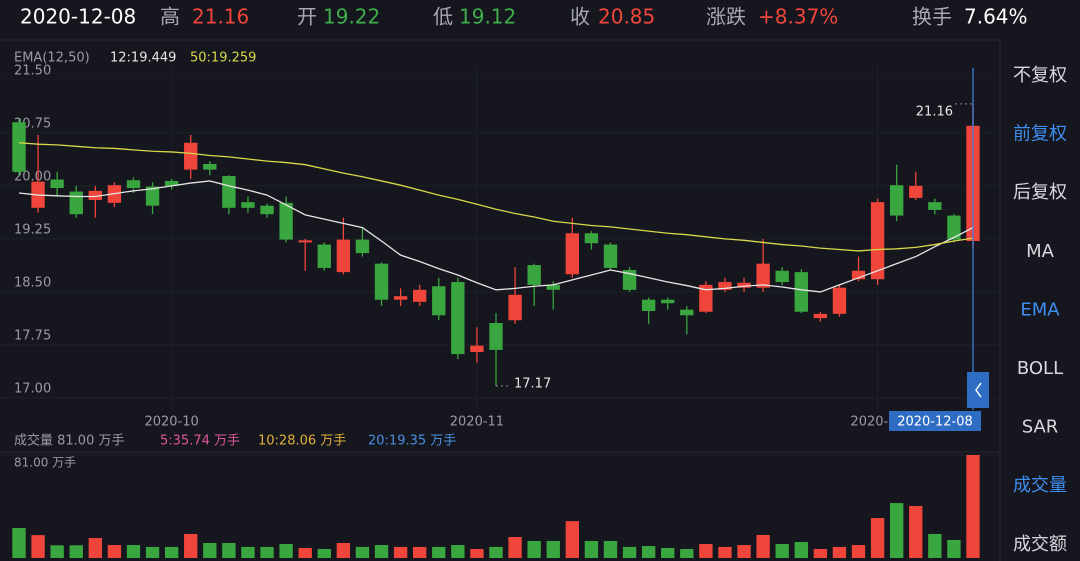 The width and height of the screenshot is (1080, 561). What do you see at coordinates (1040, 134) in the screenshot?
I see `menu-item: 前复权` at bounding box center [1040, 134].